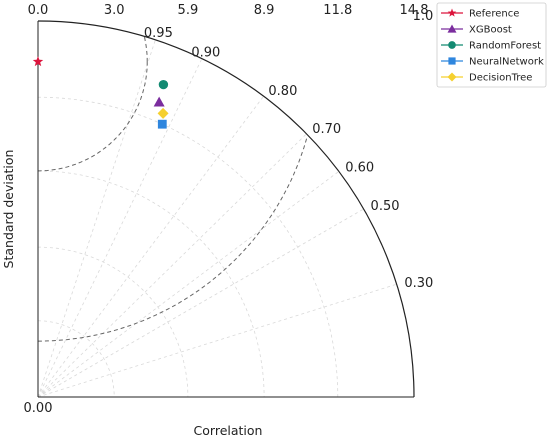 This screenshot has width=550, height=439. I want to click on legend-item-neuralnetwork: NeuralNetwork, so click(492, 62).